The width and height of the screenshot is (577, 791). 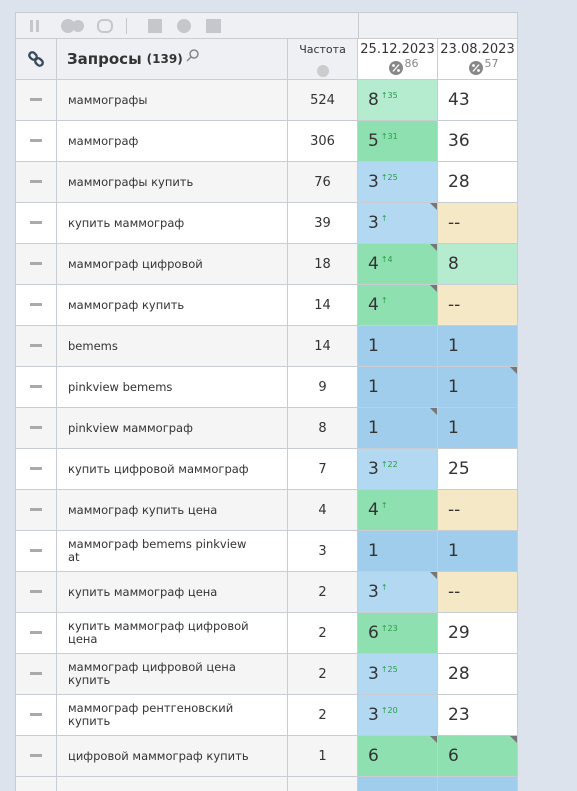 I want to click on position-cell: 8, so click(x=478, y=264).